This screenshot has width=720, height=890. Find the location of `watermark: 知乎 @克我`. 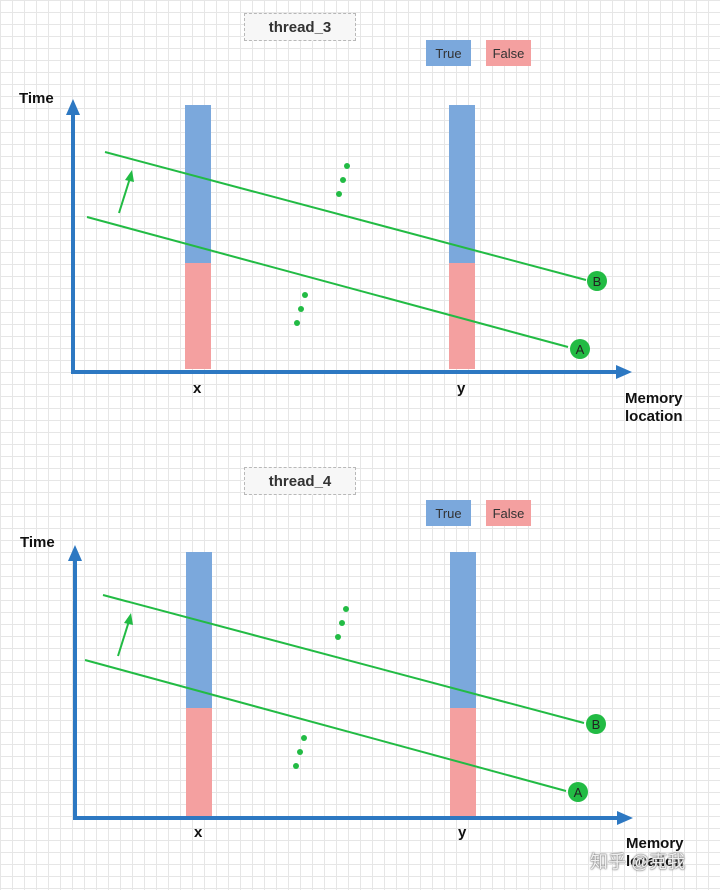

watermark: 知乎 @克我 is located at coordinates (638, 862).